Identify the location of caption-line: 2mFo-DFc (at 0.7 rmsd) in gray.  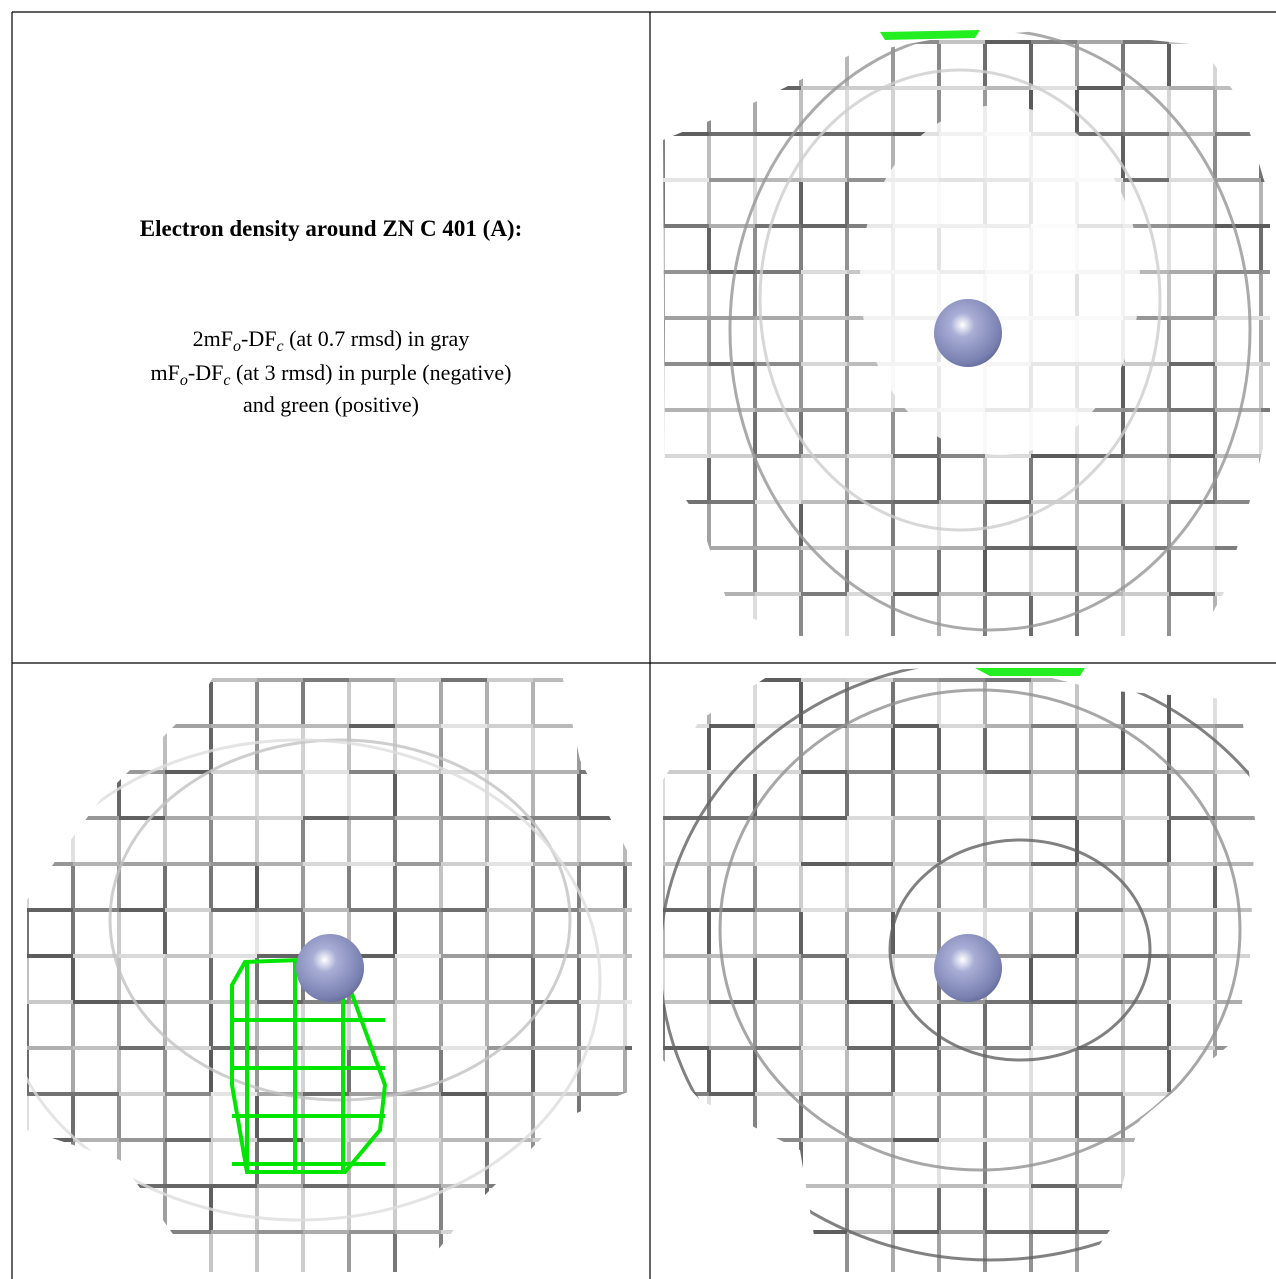
(331, 340).